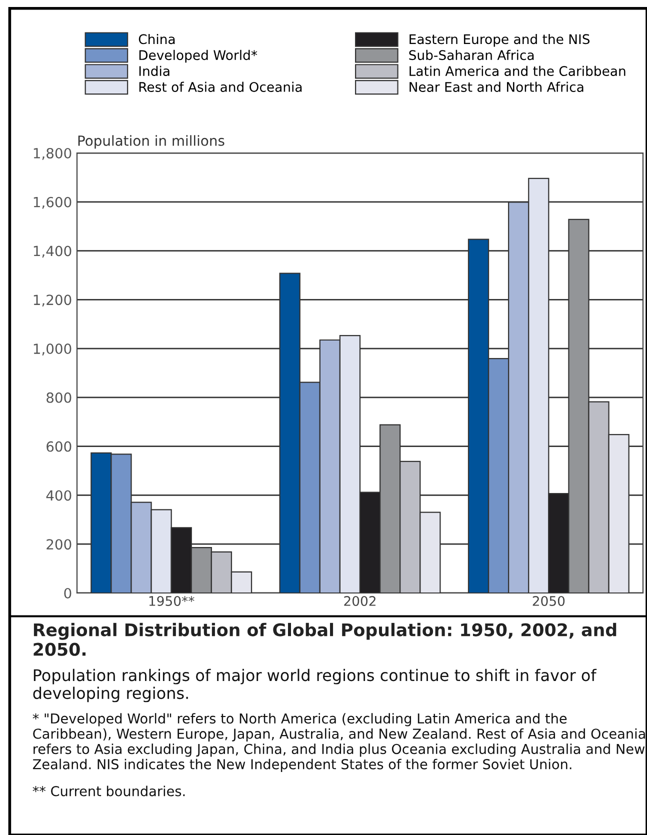 This screenshot has height=835, width=647. What do you see at coordinates (59, 544) in the screenshot?
I see `y-tick-label: 200` at bounding box center [59, 544].